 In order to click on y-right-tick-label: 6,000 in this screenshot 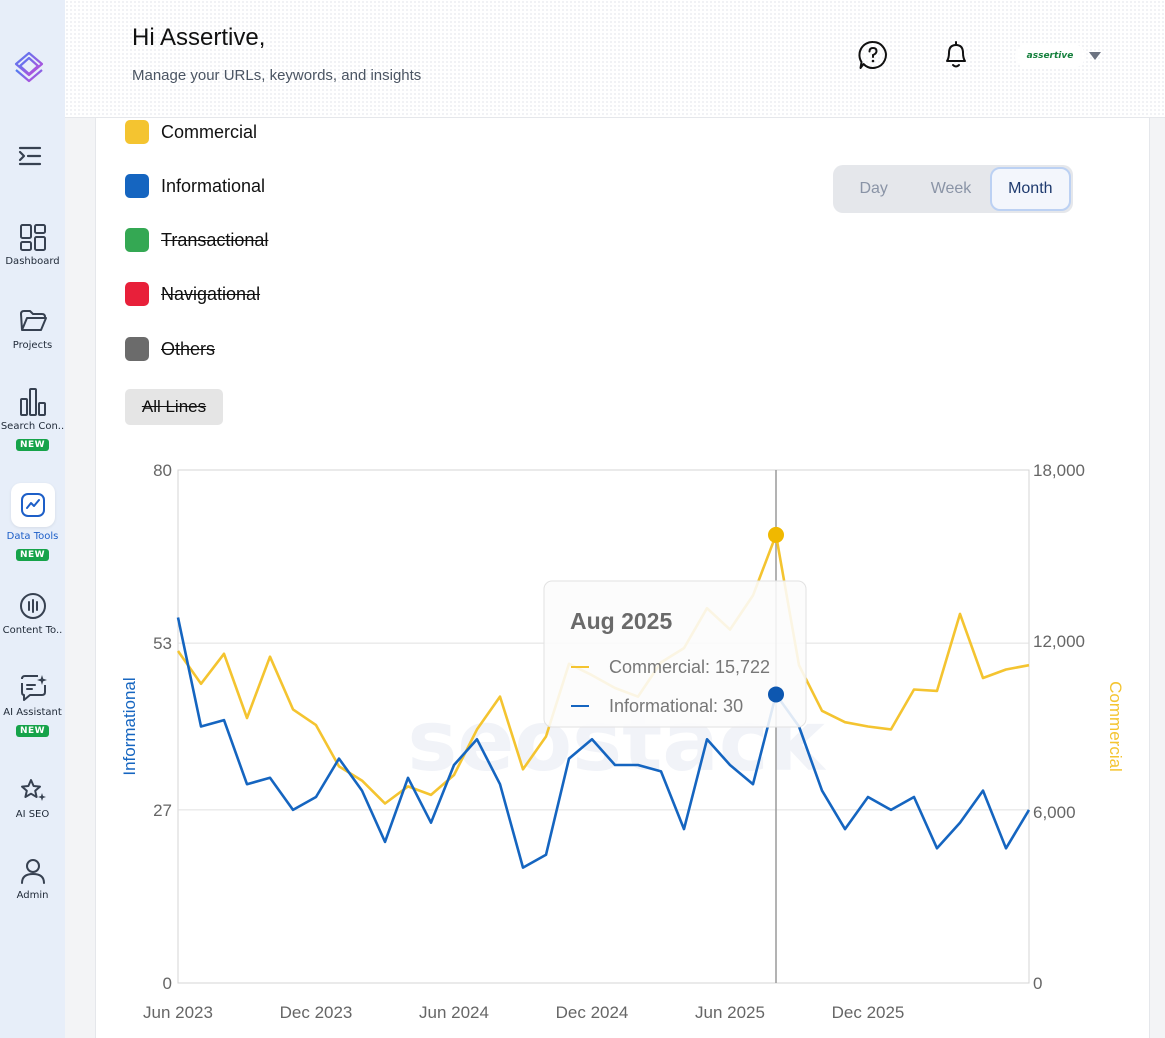, I will do `click(1054, 812)`.